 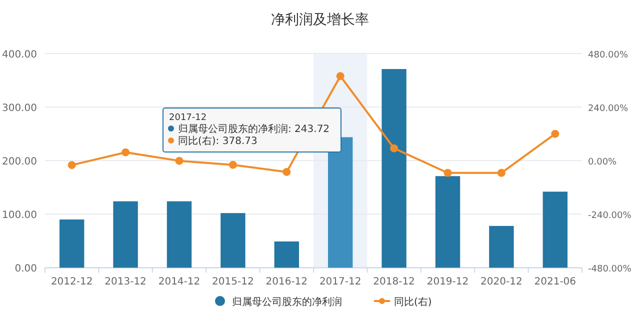 What do you see at coordinates (19, 162) in the screenshot?
I see `y-tick-label: 200.00` at bounding box center [19, 162].